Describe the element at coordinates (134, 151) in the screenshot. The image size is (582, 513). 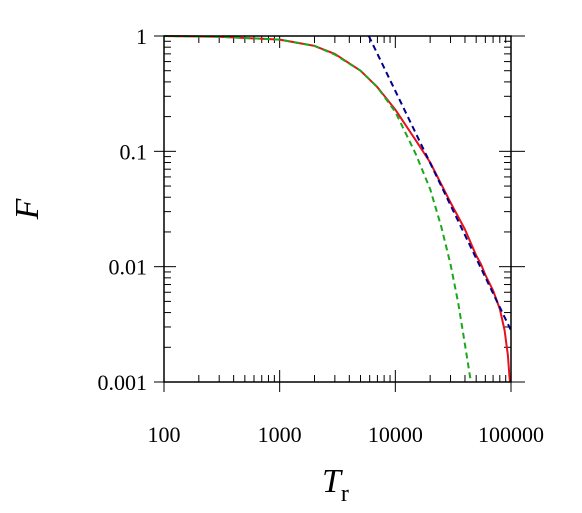
I see `y-tick-label: 0.1` at that location.